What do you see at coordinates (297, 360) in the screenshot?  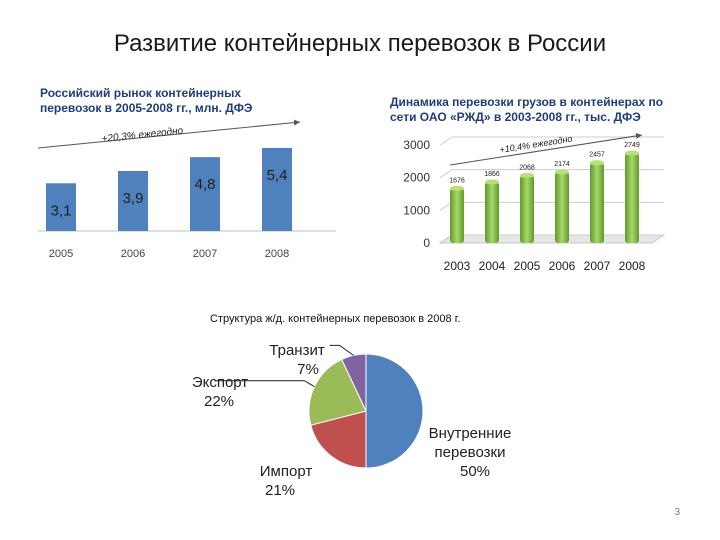 I see `pie-label-transit: Транзит 7%` at bounding box center [297, 360].